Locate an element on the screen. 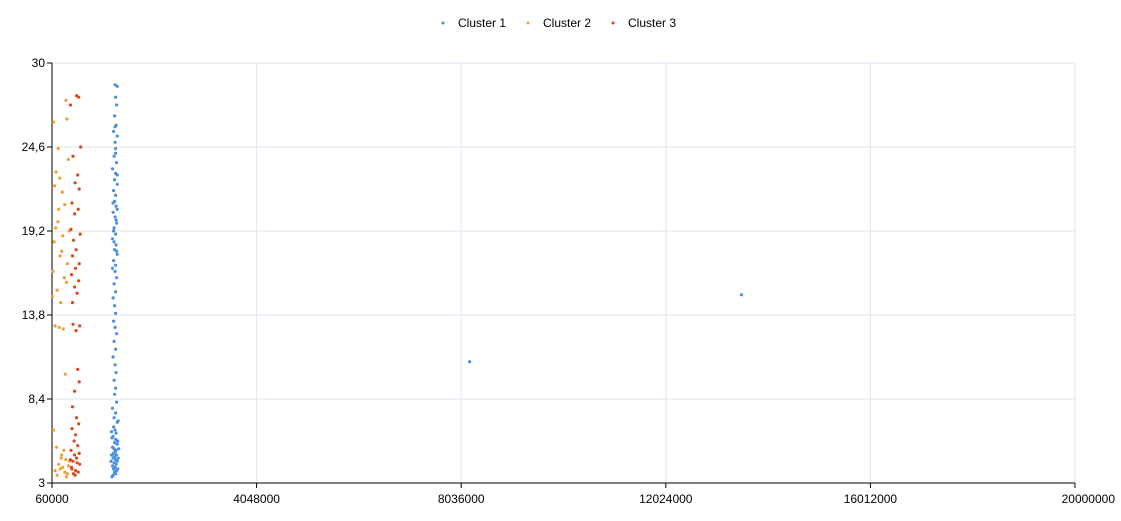 This screenshot has width=1121, height=521. x-tick-label: 16012000 is located at coordinates (871, 499).